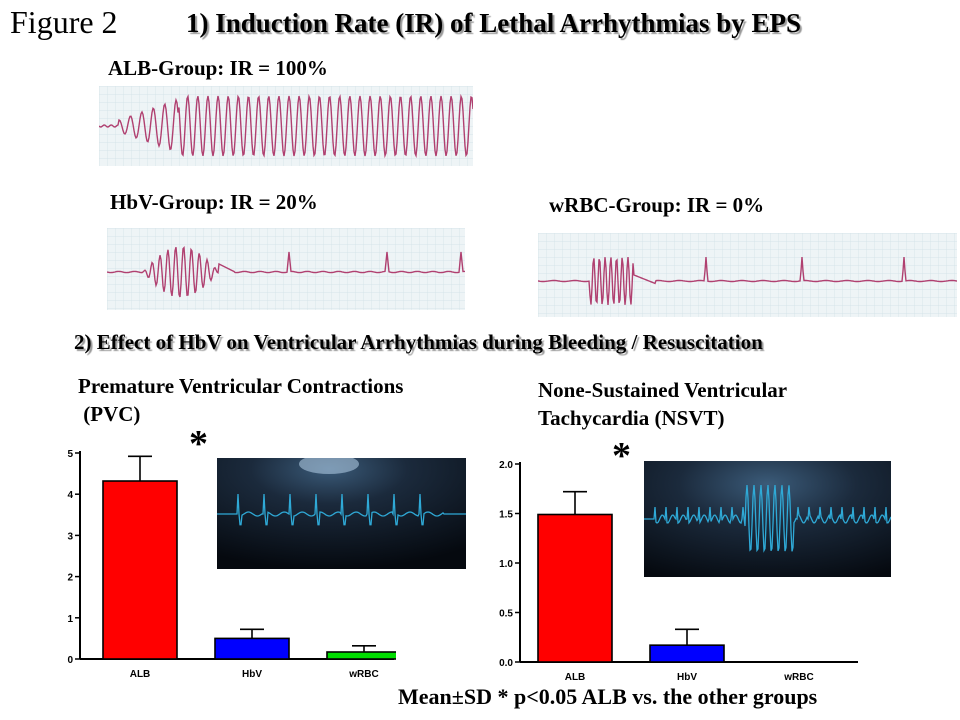 This screenshot has height=720, width=960. What do you see at coordinates (657, 205) in the screenshot?
I see `wrbc-group-label: wRBC-Group: IR = 0%` at bounding box center [657, 205].